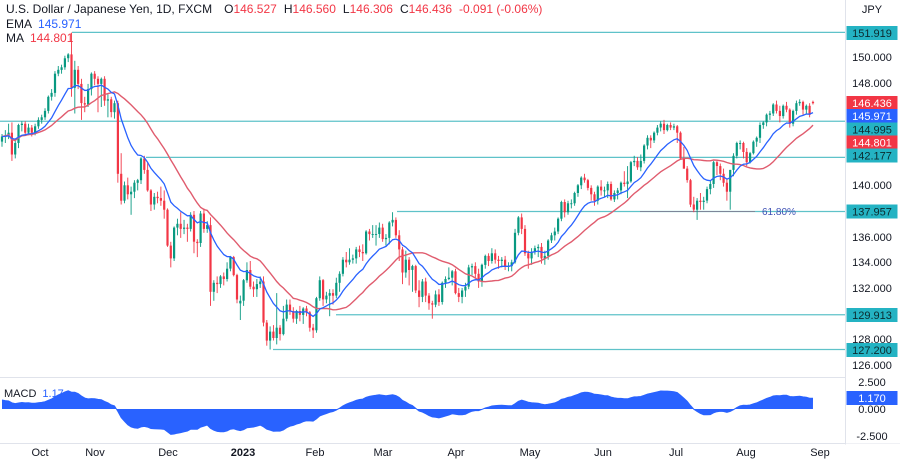 This screenshot has width=900, height=461. What do you see at coordinates (52, 38) in the screenshot?
I see `ma-value: 144.801` at bounding box center [52, 38].